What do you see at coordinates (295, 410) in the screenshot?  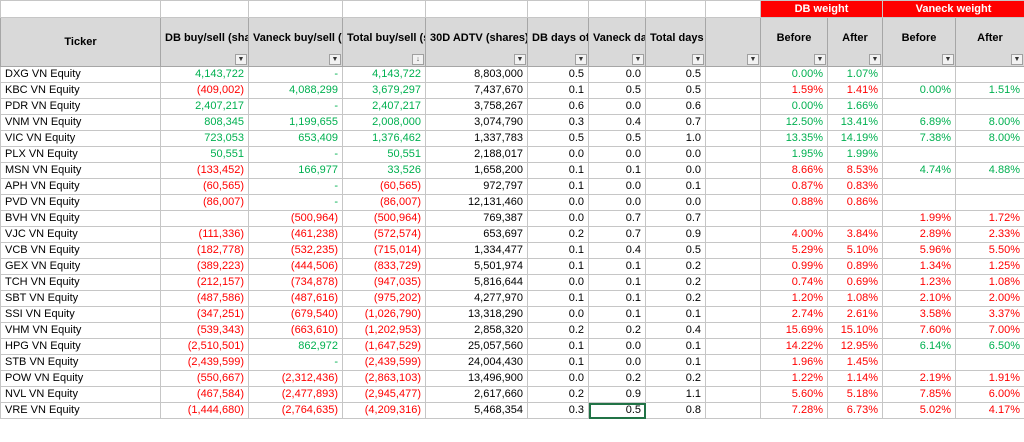 I see `cell-vaneck-buysell: (2,764,635)` at bounding box center [295, 410].